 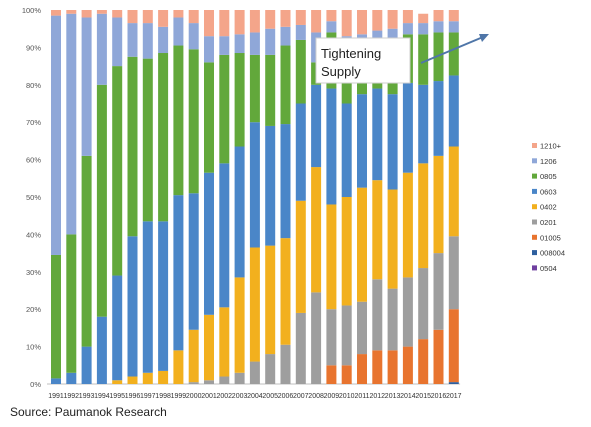 I want to click on x-tick-label: 2006, so click(x=286, y=396).